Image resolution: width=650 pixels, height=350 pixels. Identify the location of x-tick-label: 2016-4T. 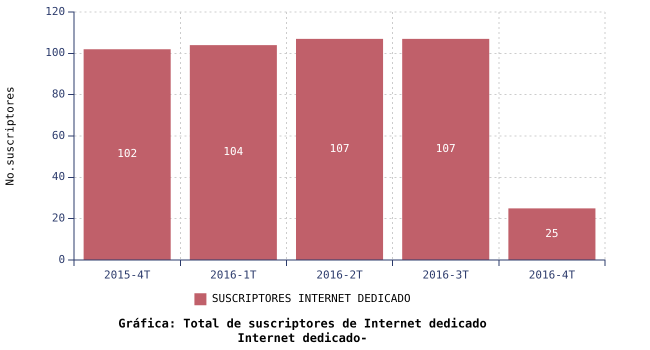
(552, 275).